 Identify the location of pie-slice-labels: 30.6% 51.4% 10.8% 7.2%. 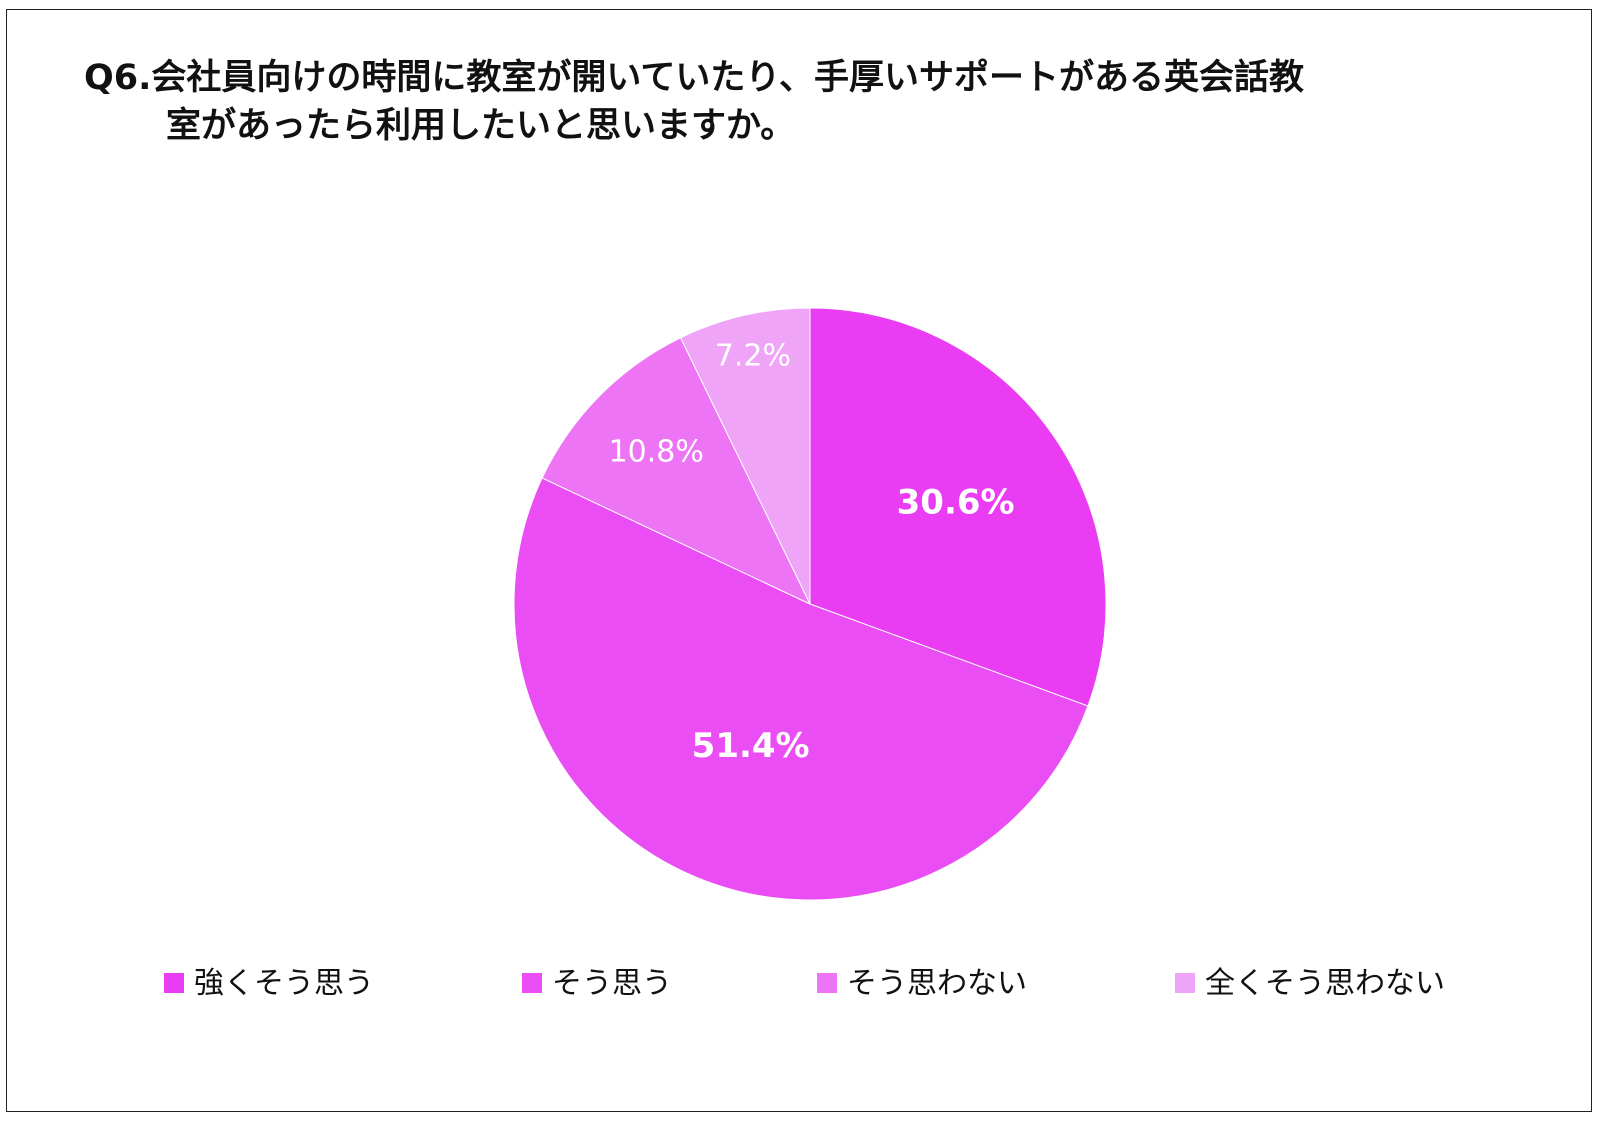
(812, 552).